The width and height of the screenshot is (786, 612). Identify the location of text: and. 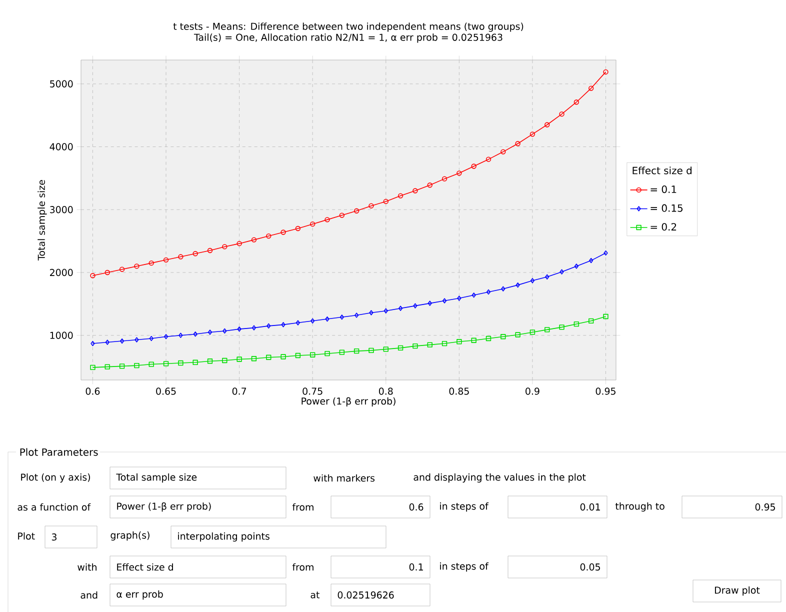
(89, 595).